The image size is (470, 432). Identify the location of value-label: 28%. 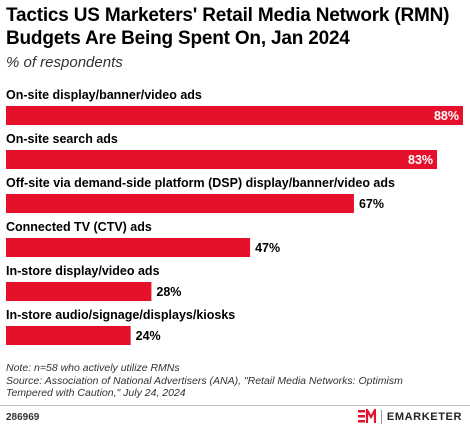
(168, 292).